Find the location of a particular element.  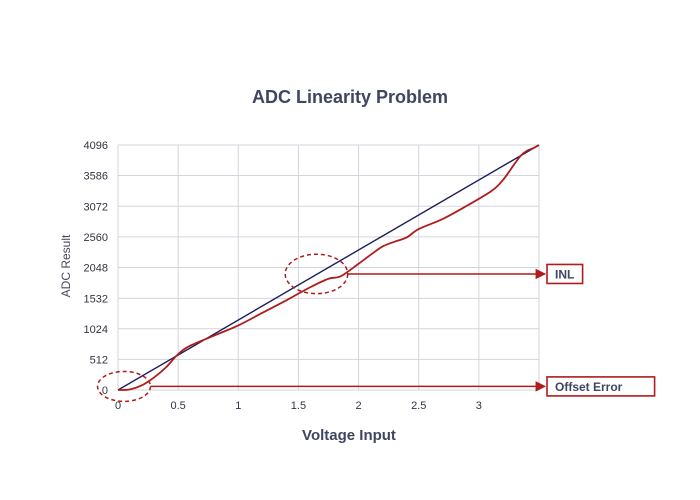

x-tick-label: 1.5 is located at coordinates (298, 406).